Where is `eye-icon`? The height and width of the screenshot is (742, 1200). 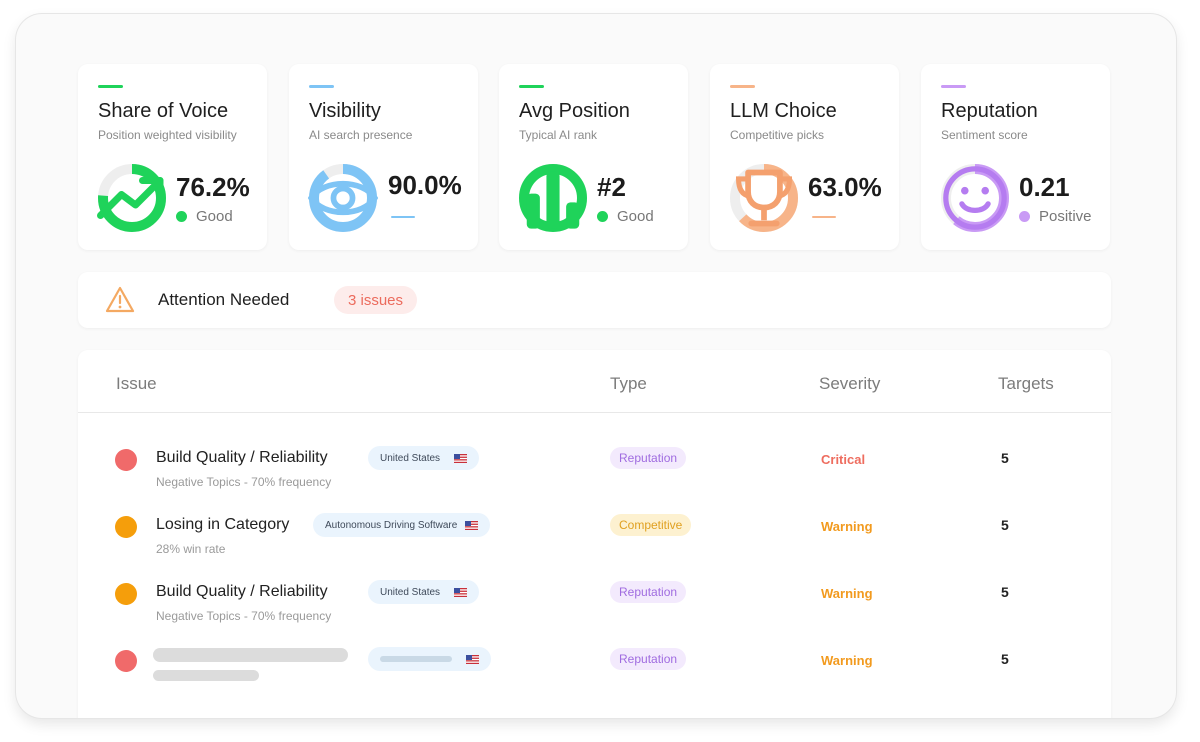 eye-icon is located at coordinates (343, 198).